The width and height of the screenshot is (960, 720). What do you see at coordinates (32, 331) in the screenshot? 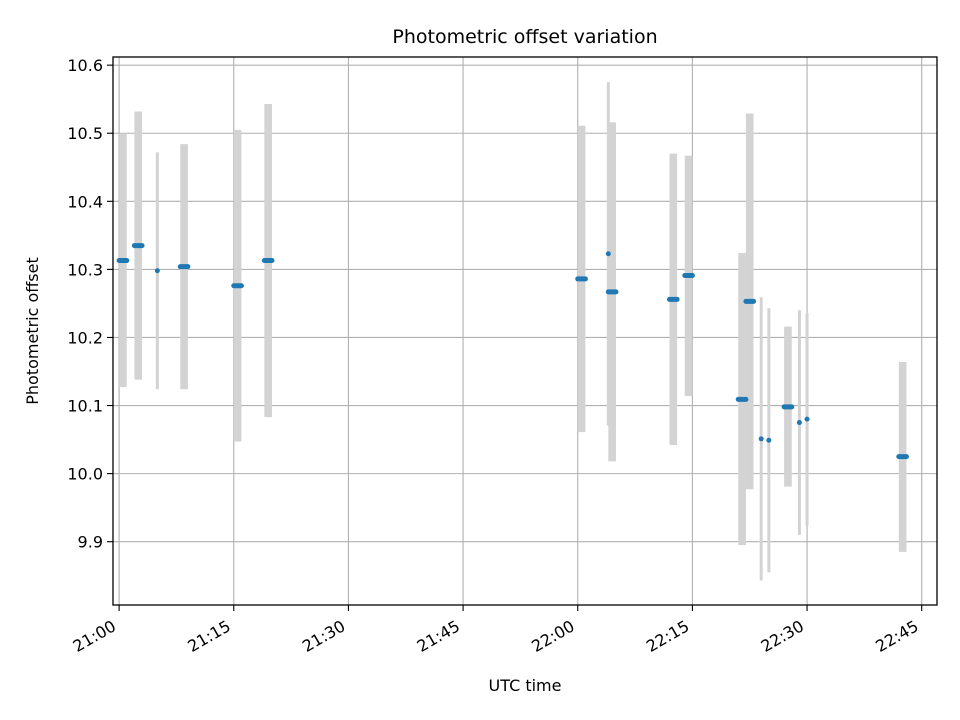
I see `y-axis-label: Photometric offset` at bounding box center [32, 331].